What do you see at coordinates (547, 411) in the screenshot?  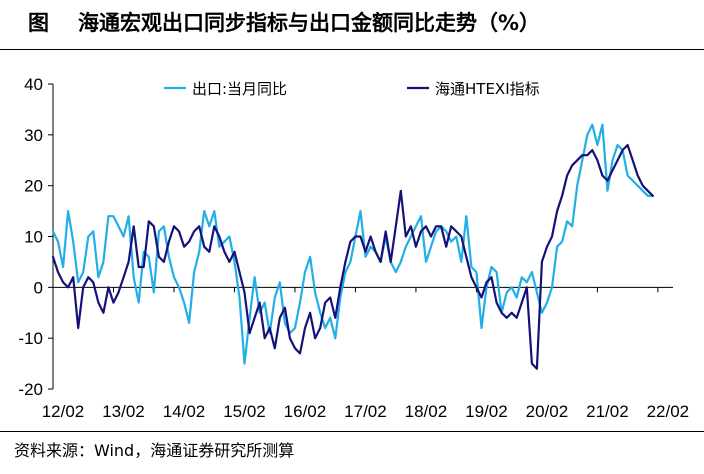 I see `x-tick-label: 20/02` at bounding box center [547, 411].